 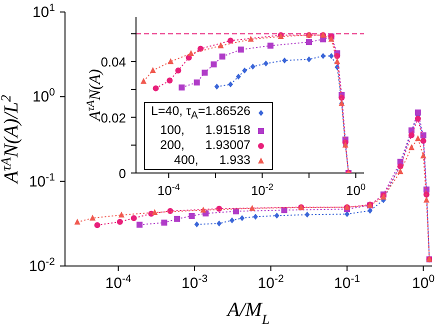 I want to click on y-tick-label: 0.02, so click(x=113, y=118).